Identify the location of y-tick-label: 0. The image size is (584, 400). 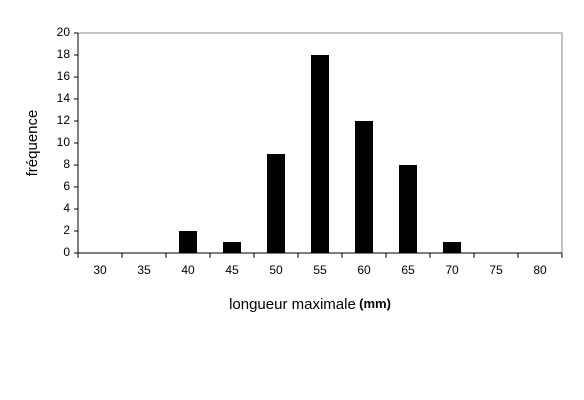
(66, 252).